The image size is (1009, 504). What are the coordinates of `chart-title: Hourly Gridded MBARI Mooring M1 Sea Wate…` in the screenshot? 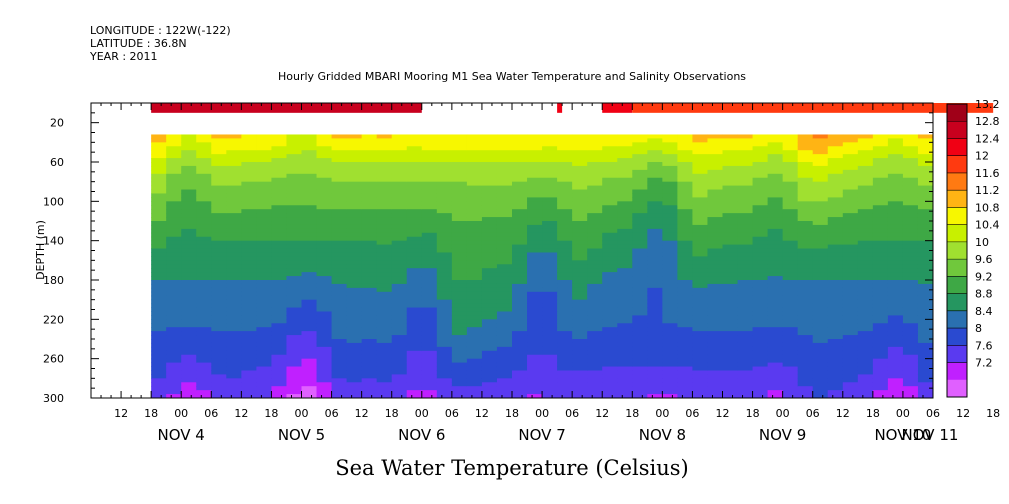 It's located at (512, 76).